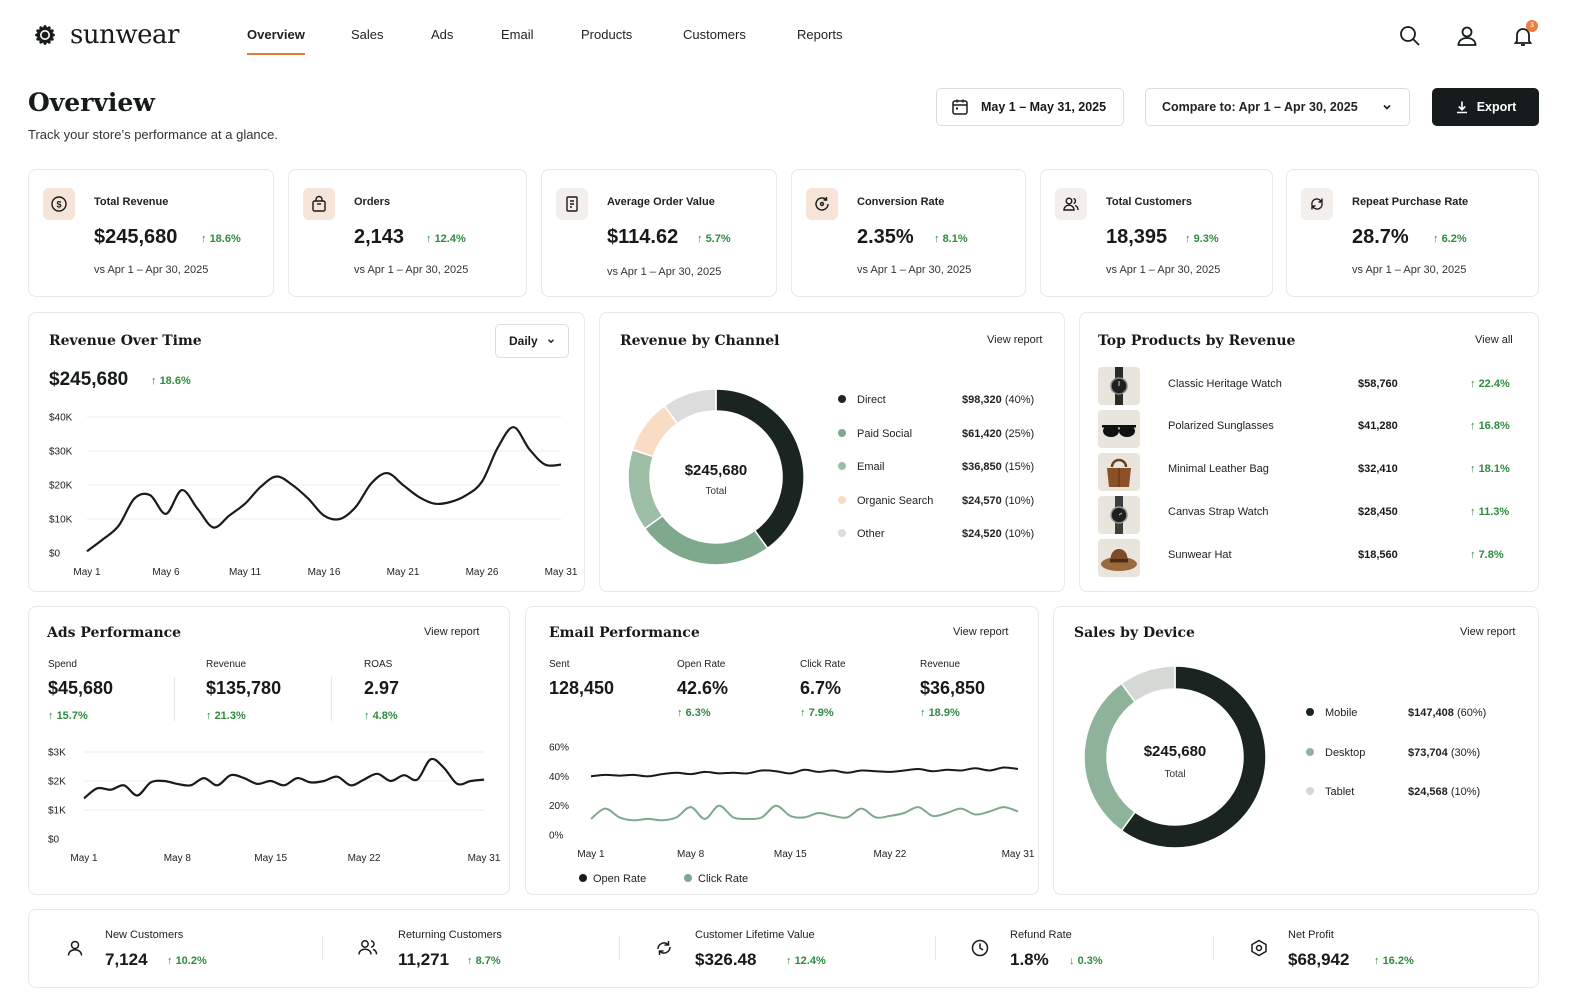 The image size is (1576, 998). Describe the element at coordinates (716, 879) in the screenshot. I see `legend-click-rate: Click Rate` at that location.